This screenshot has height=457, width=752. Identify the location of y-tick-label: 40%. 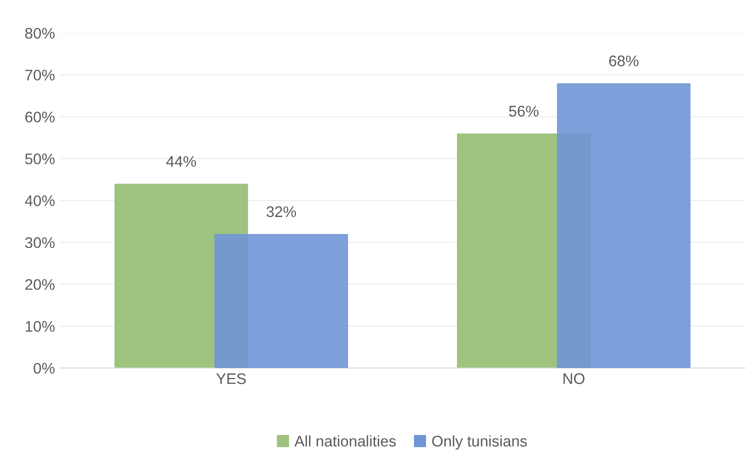
(39, 200).